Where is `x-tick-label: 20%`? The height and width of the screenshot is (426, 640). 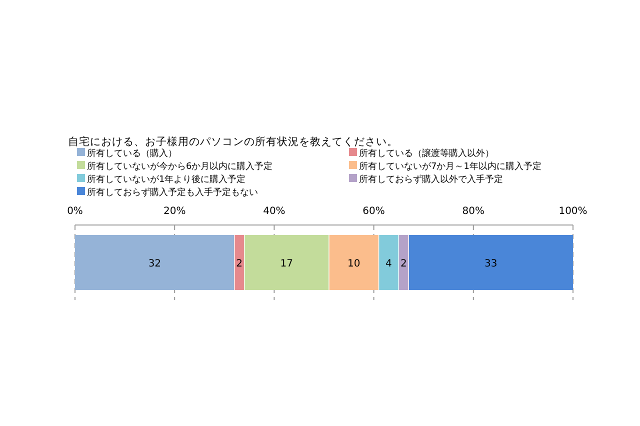 x-tick-label: 20% is located at coordinates (174, 211).